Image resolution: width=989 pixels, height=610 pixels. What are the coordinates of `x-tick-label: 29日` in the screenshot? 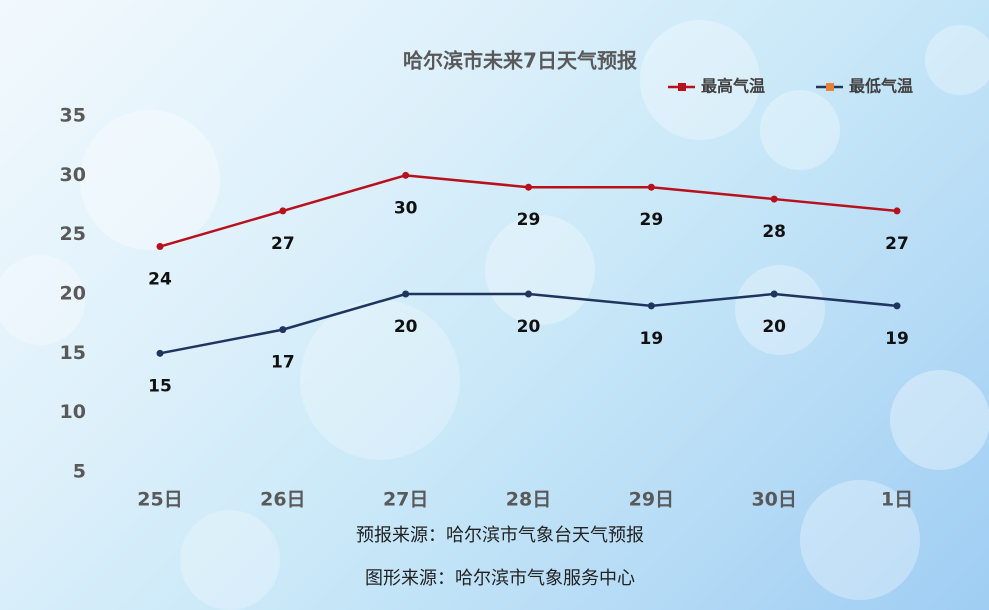 It's located at (651, 500).